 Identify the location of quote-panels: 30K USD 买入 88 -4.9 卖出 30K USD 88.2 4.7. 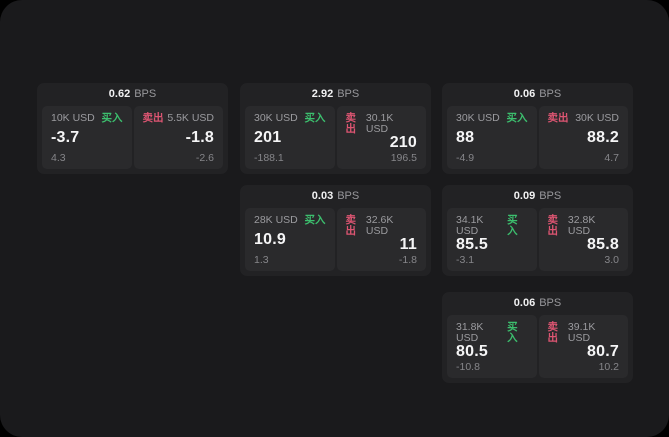
(537, 140).